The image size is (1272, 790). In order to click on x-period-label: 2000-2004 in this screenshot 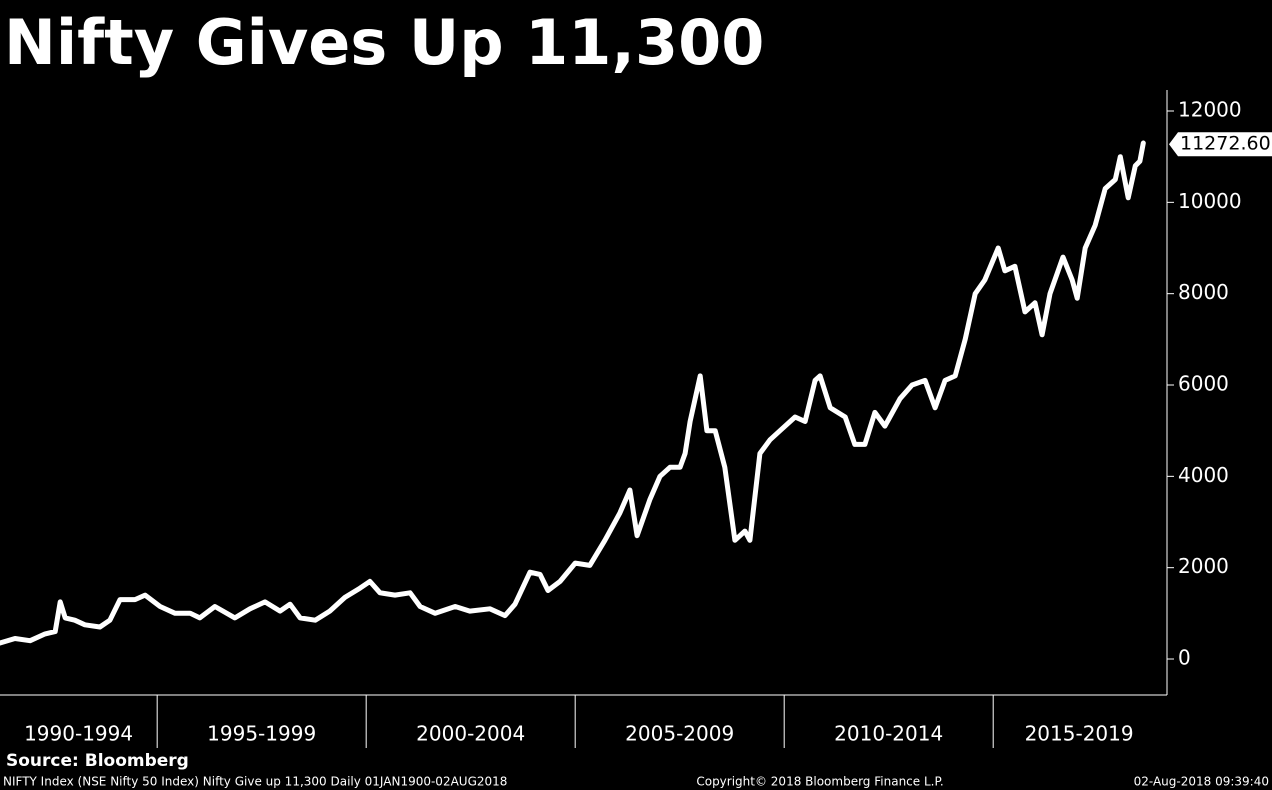, I will do `click(470, 734)`.